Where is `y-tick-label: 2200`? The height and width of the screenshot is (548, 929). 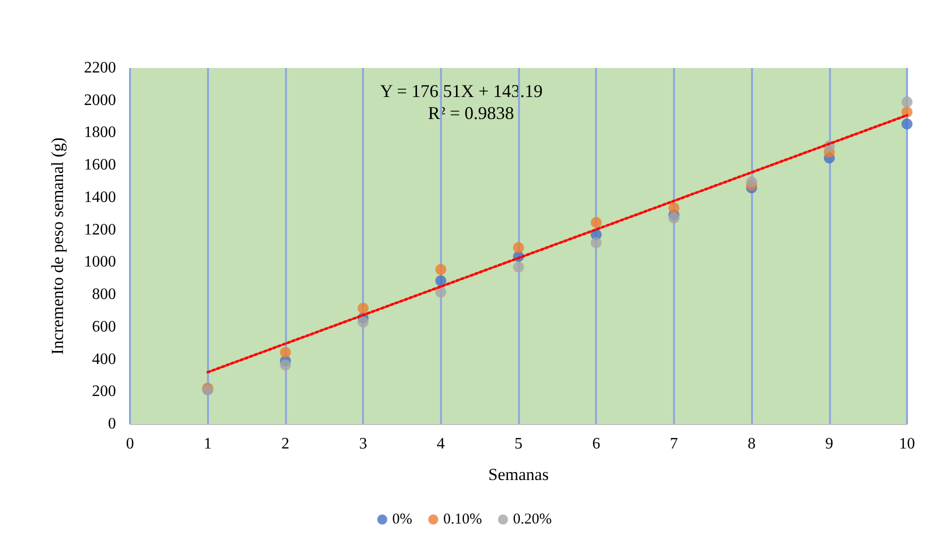
y-tick-label: 2200 is located at coordinates (100, 68).